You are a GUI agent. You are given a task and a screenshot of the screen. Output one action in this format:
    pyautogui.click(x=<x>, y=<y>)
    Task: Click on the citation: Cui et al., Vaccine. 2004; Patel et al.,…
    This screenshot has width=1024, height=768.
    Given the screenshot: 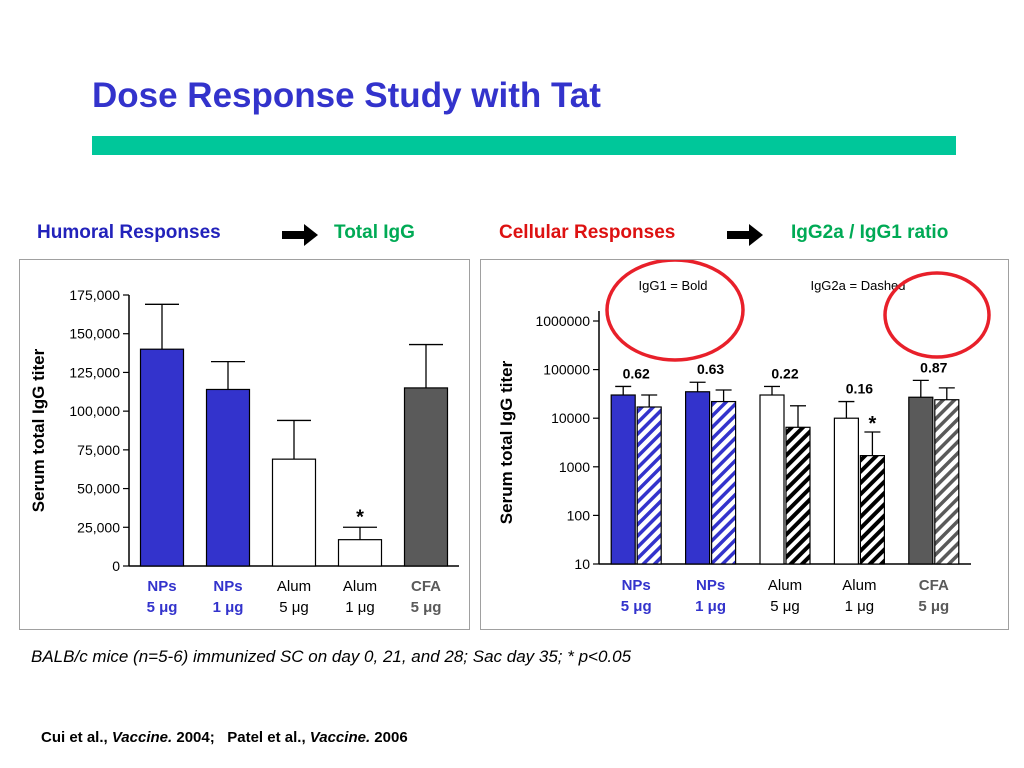 What is the action you would take?
    pyautogui.click(x=224, y=737)
    